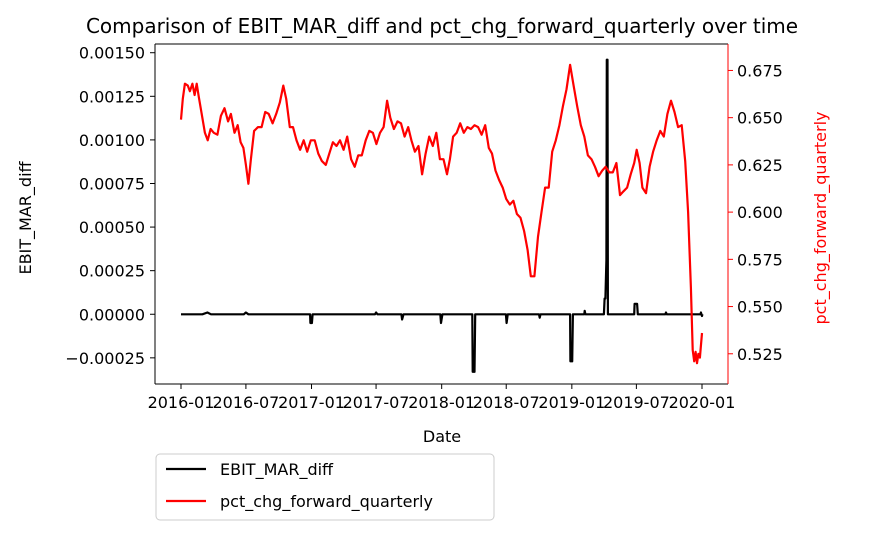 The image size is (884, 534). I want to click on legend: EBIT_MAR_diff pct_chg_forward_quarterly, so click(325, 487).